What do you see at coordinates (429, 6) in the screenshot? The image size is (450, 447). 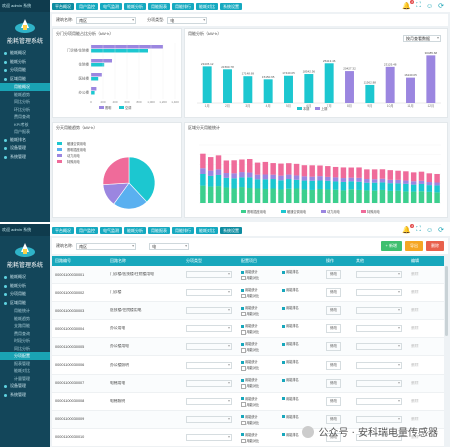 I see `user-icon: ☺` at bounding box center [429, 6].